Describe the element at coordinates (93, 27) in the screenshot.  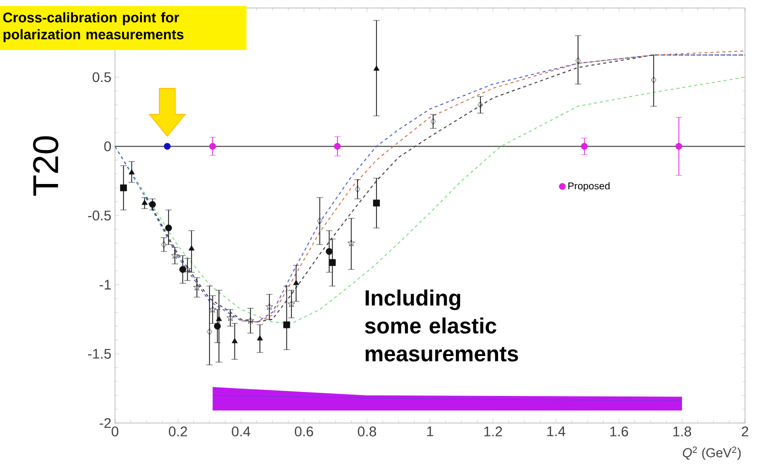
I see `annotation: Cross-calibration point for polarization measurements` at that location.